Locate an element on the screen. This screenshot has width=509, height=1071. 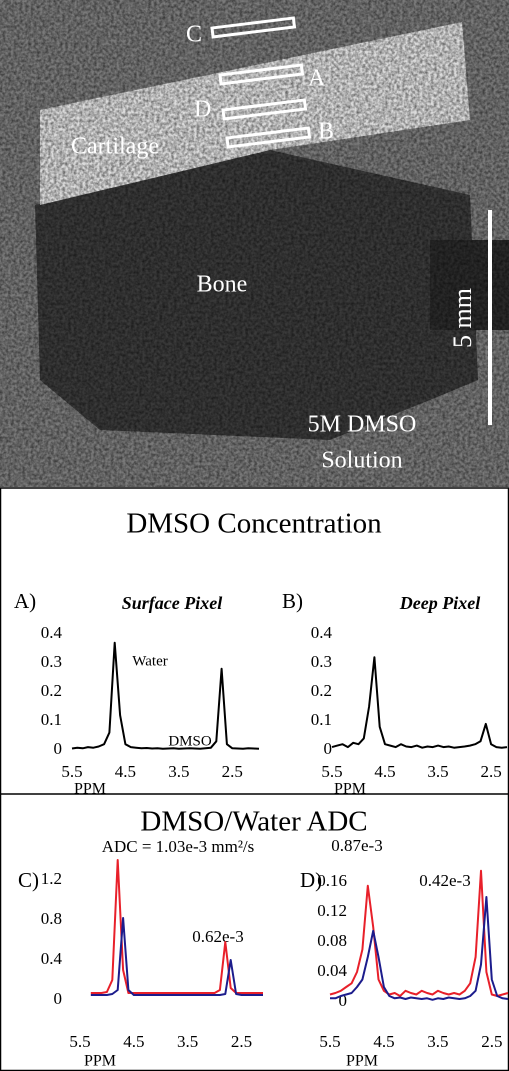
y-tick-label: 0.12 is located at coordinates (332, 910).